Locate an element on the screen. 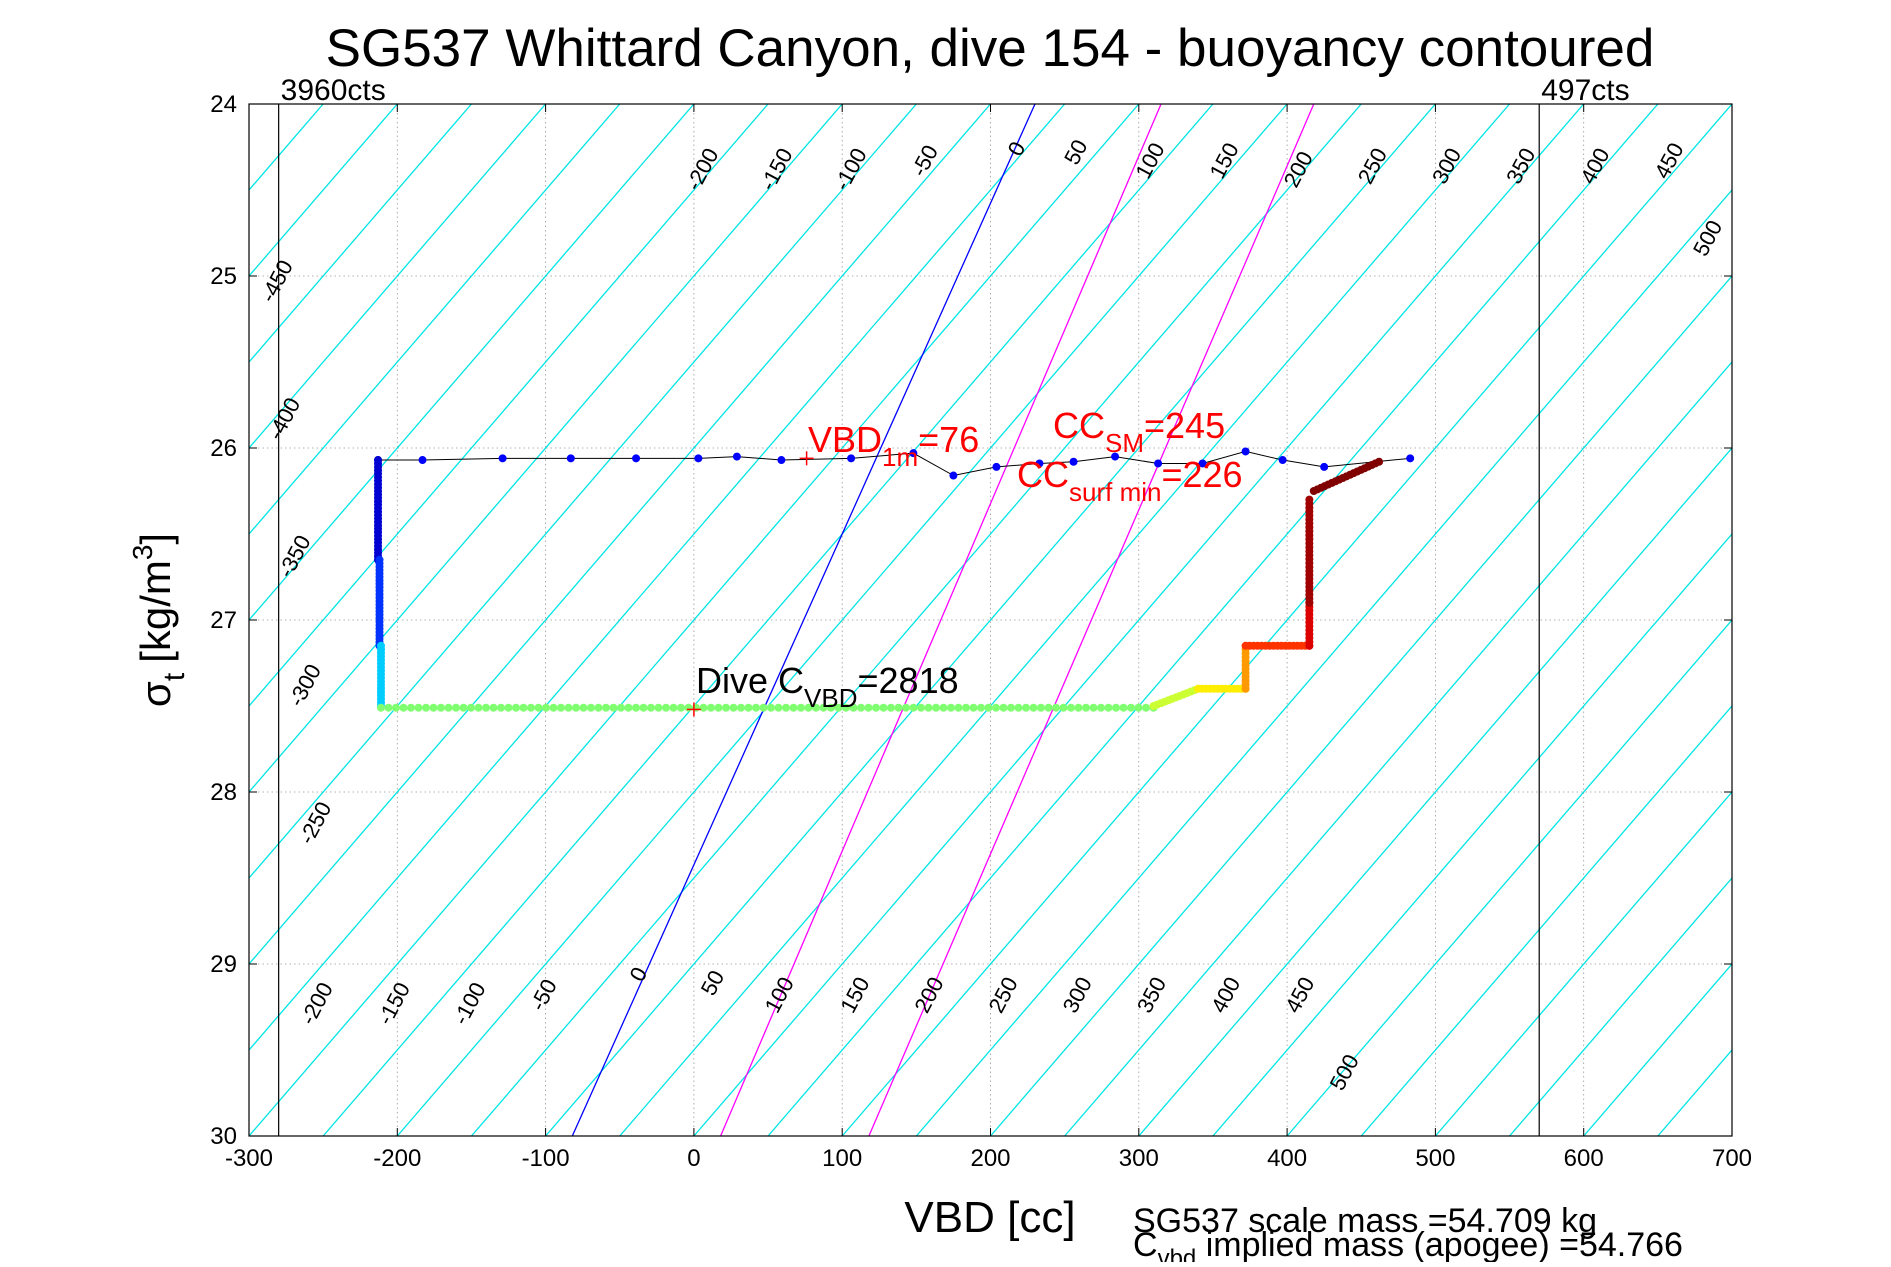 This screenshot has width=1891, height=1267. vbd-1m-tail: =76 is located at coordinates (948, 439).